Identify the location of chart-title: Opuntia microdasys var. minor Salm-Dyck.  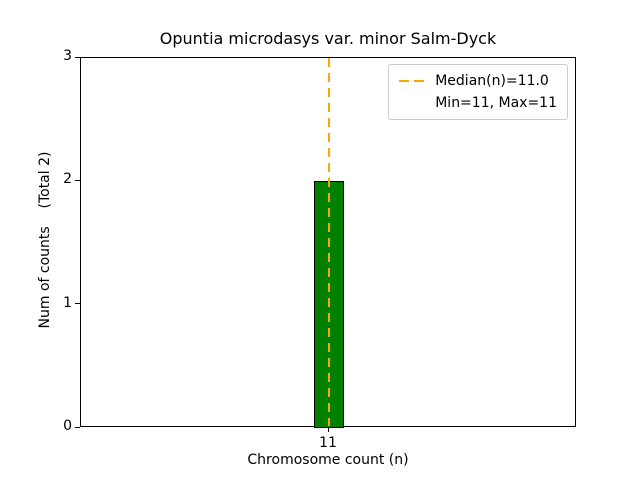
(328, 38).